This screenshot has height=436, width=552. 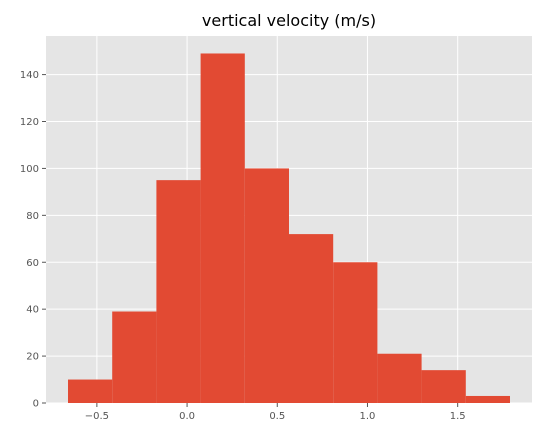 I want to click on x-tick-label: −0.5, so click(x=97, y=416).